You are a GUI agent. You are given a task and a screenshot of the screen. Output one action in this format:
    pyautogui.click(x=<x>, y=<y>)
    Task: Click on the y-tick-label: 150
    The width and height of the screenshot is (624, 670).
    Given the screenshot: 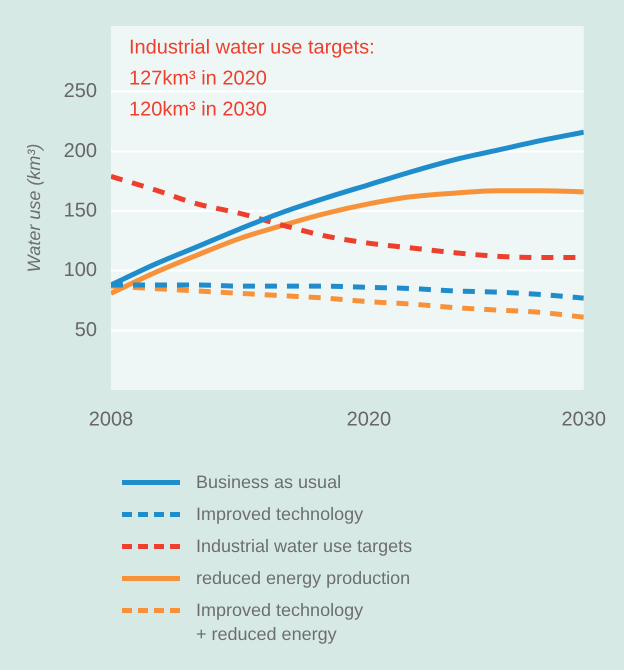 What is the action you would take?
    pyautogui.click(x=80, y=211)
    